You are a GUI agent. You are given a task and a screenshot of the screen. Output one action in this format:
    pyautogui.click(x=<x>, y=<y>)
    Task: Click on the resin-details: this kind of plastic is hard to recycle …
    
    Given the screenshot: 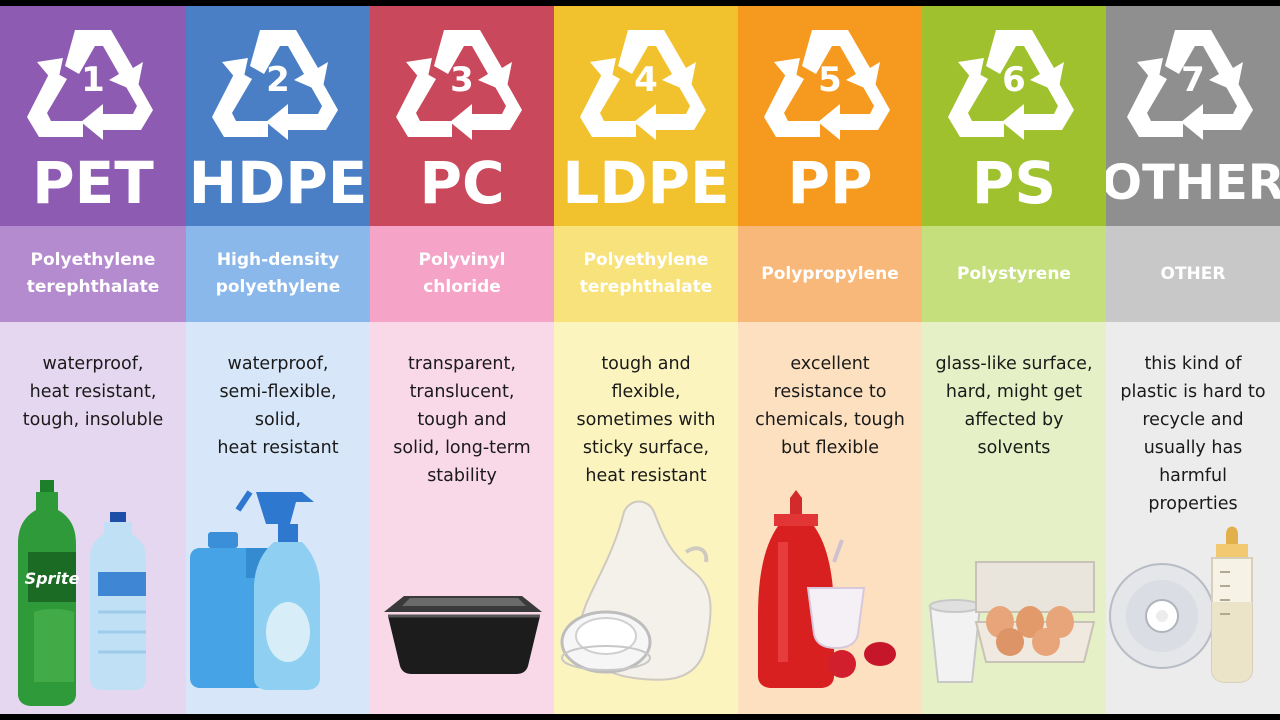 What is the action you would take?
    pyautogui.click(x=1193, y=518)
    